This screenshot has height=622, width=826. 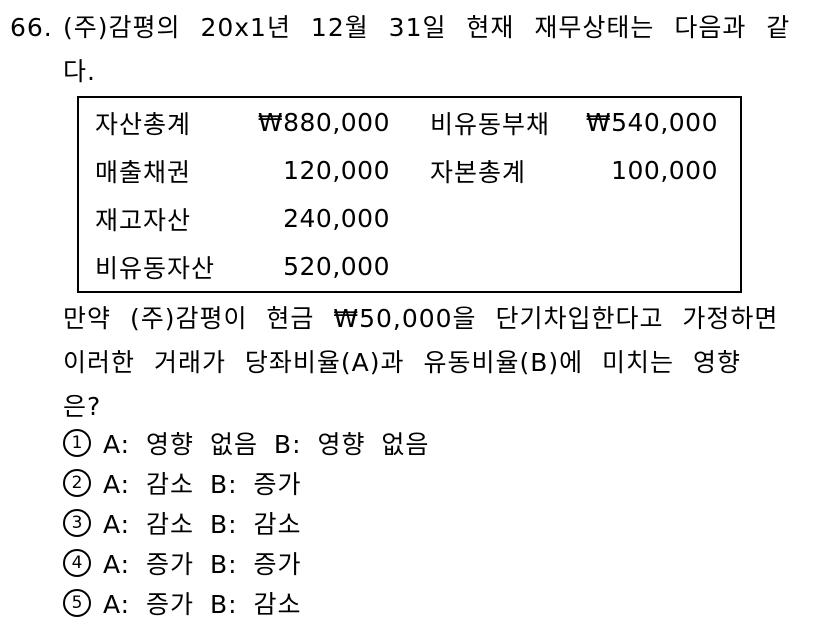 I want to click on circled-number: 4, so click(x=77, y=563).